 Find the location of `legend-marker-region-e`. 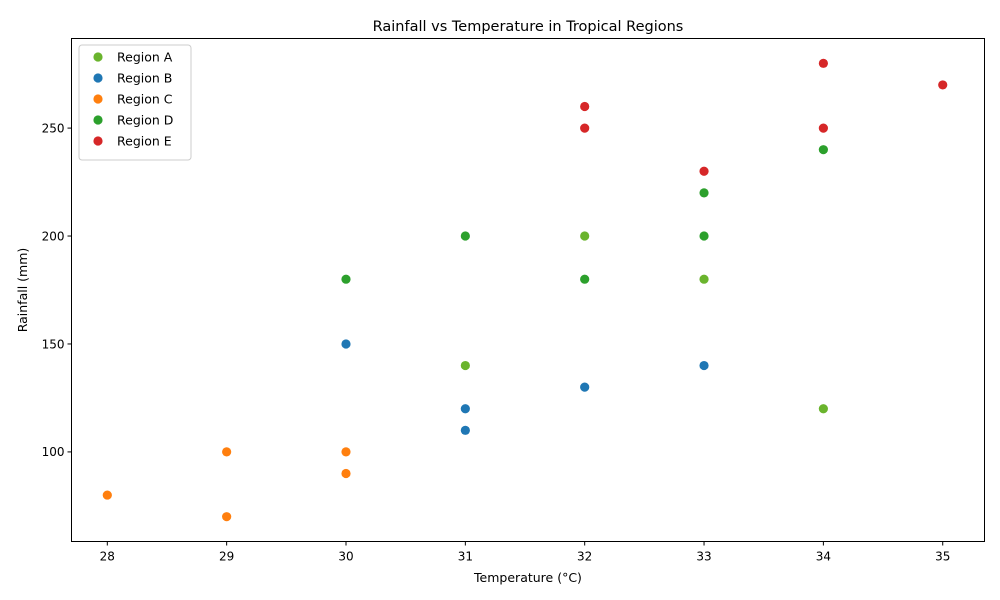

legend-marker-region-e is located at coordinates (98, 141).